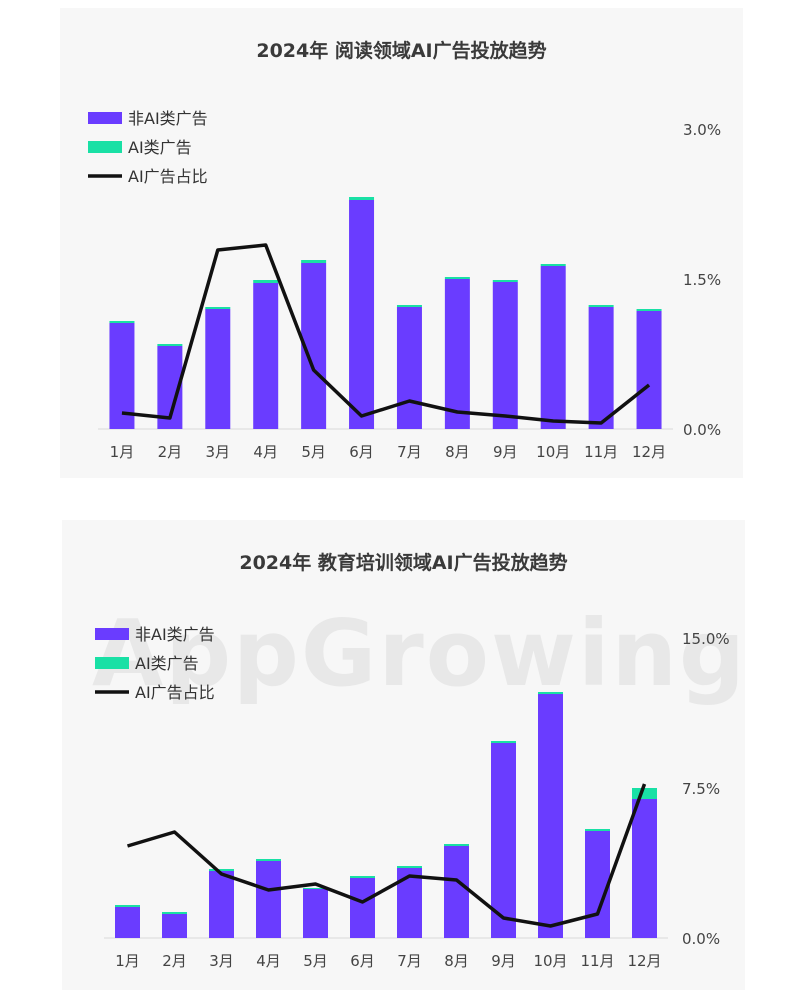 The width and height of the screenshot is (803, 1002). Describe the element at coordinates (401, 51) in the screenshot. I see `chart-title: 2024年 阅读领域AI广告投放趋势` at that location.